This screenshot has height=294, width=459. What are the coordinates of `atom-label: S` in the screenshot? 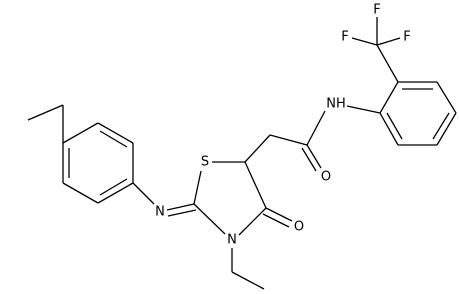 It's located at (205, 162).